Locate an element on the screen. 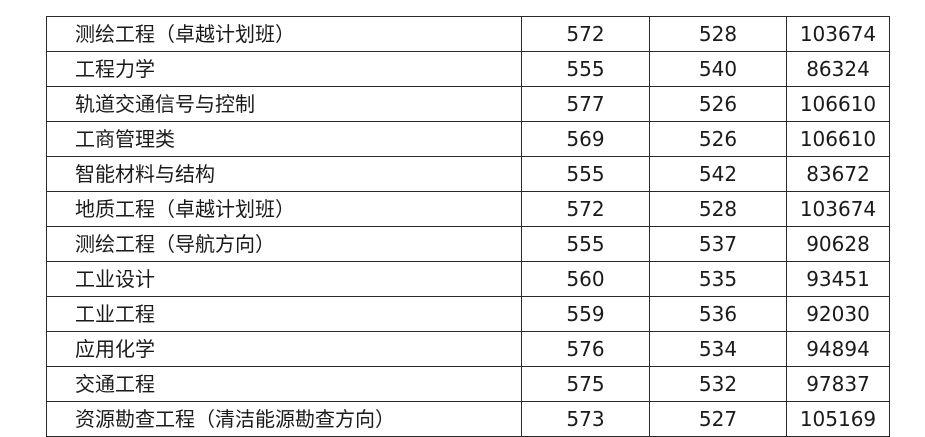 This screenshot has height=437, width=925. table-row: 测绘工程（导航方向） 555 537 90628 is located at coordinates (468, 244).